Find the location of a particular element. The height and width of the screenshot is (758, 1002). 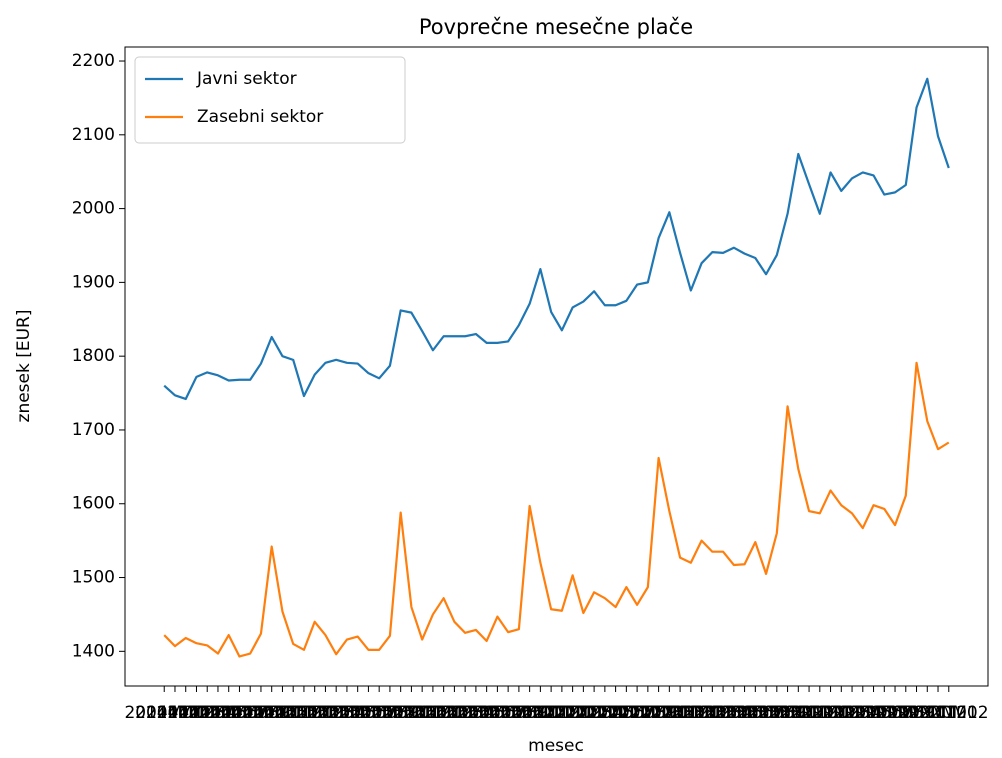

x-tick-label: 2014M07 is located at coordinates (229, 713).